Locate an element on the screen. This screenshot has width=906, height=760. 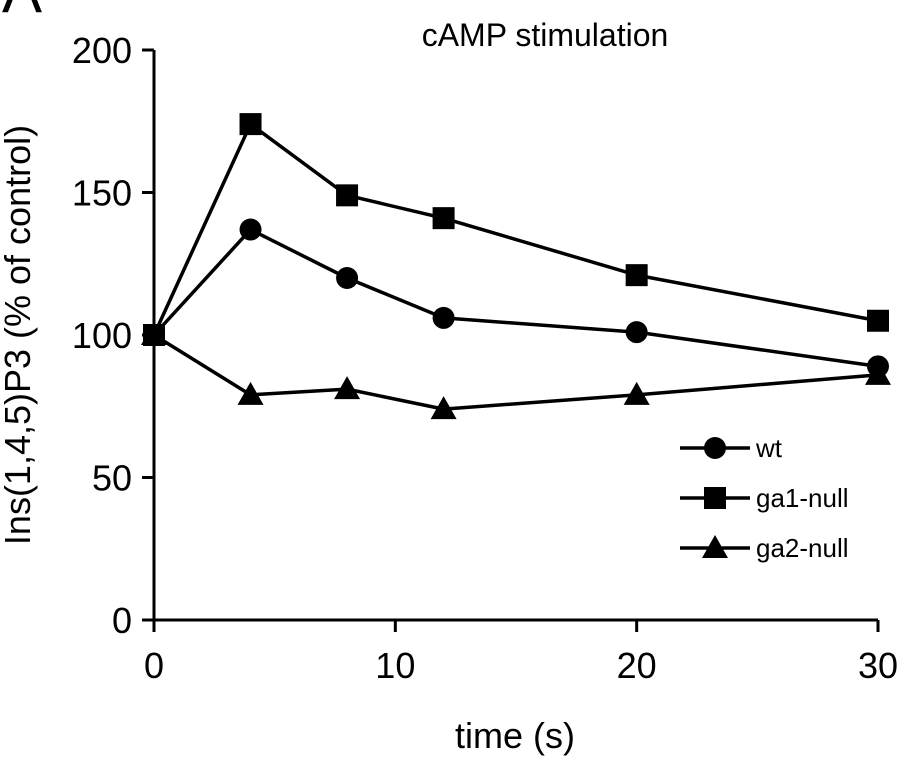
y-tick-label: 150 is located at coordinates (102, 193).